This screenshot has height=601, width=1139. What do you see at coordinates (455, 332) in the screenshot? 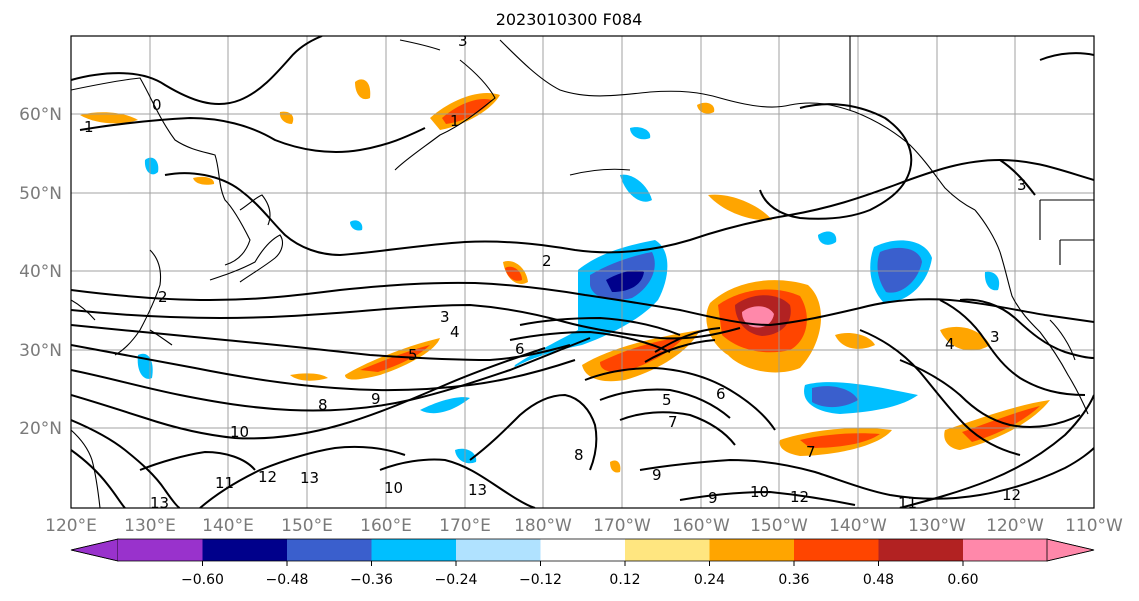
I see `contour-label: 4` at bounding box center [455, 332].